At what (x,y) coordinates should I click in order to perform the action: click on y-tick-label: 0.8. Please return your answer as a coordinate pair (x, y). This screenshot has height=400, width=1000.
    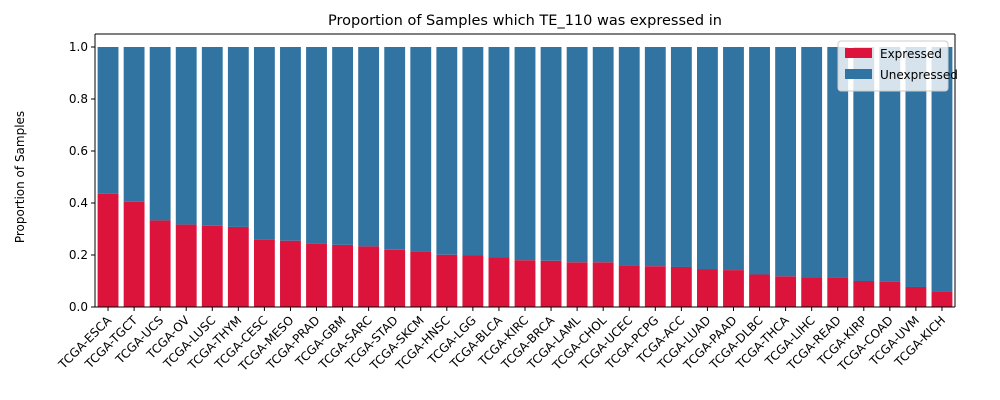
    Looking at the image, I should click on (78, 99).